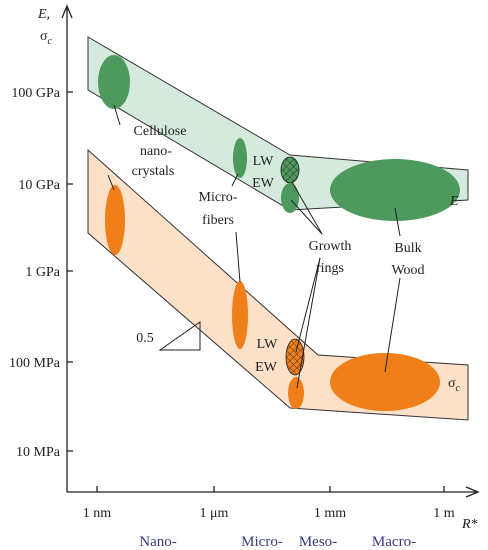  Describe the element at coordinates (296, 393) in the screenshot. I see `ew-s` at that location.